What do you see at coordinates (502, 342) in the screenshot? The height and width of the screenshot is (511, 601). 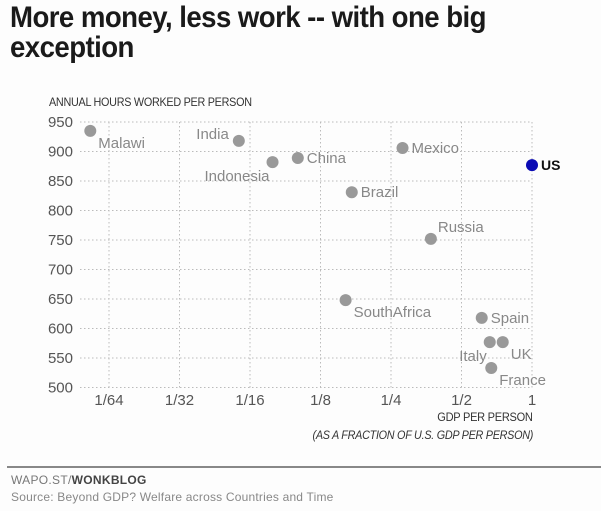 I see `data-point-uk` at bounding box center [502, 342].